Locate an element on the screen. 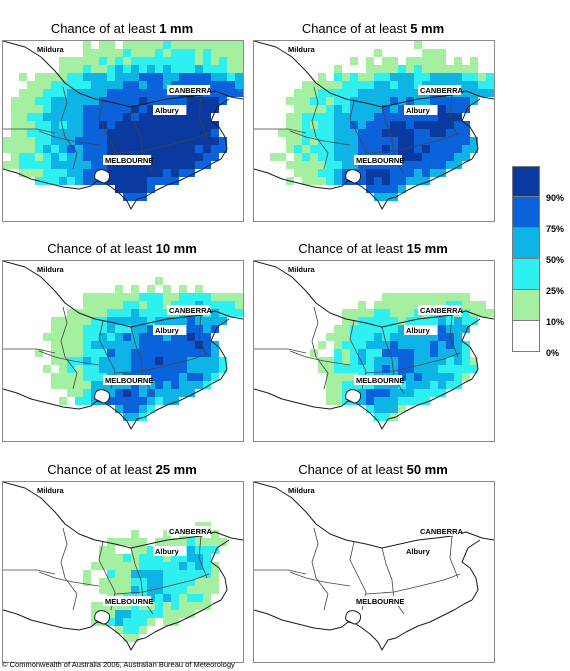 This screenshot has width=570, height=671. panel-title-10mm: Chance of at least 10 mm is located at coordinates (122, 248).